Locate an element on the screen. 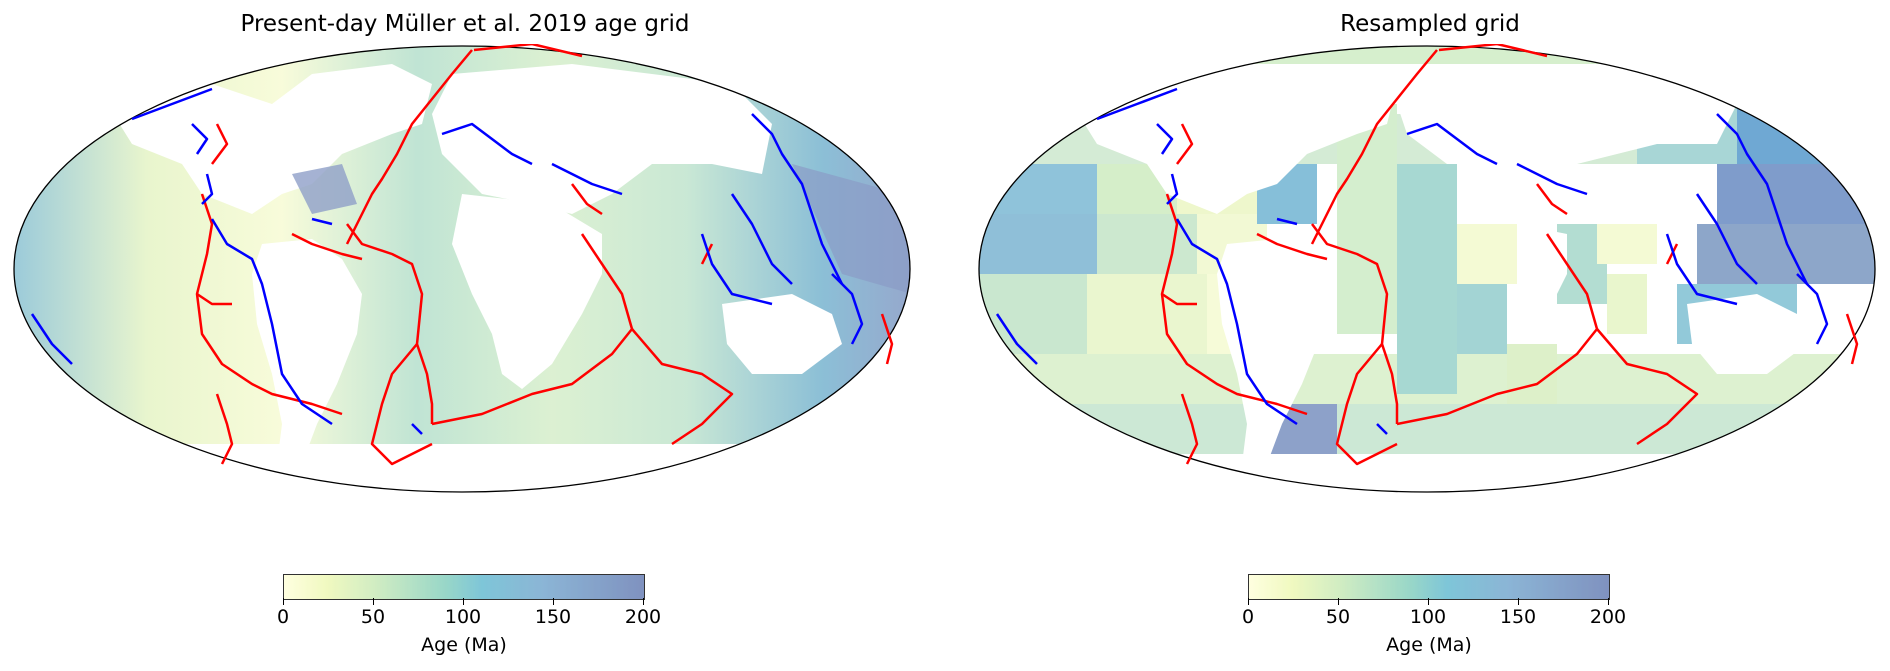 This screenshot has height=671, width=1890. australia-mask is located at coordinates (782, 334).